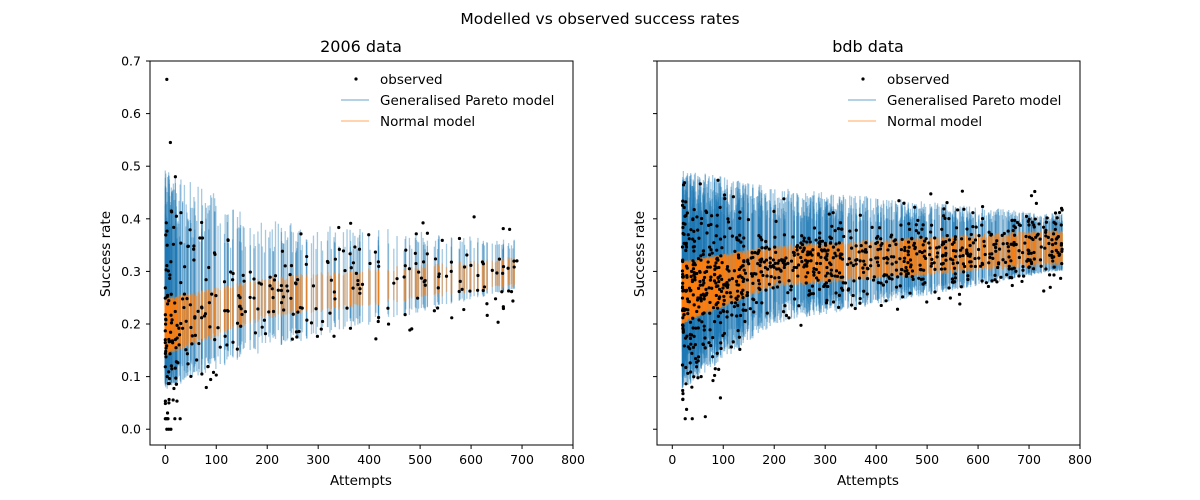 The image size is (1200, 500). I want to click on legend-label: Normal model, so click(427, 122).